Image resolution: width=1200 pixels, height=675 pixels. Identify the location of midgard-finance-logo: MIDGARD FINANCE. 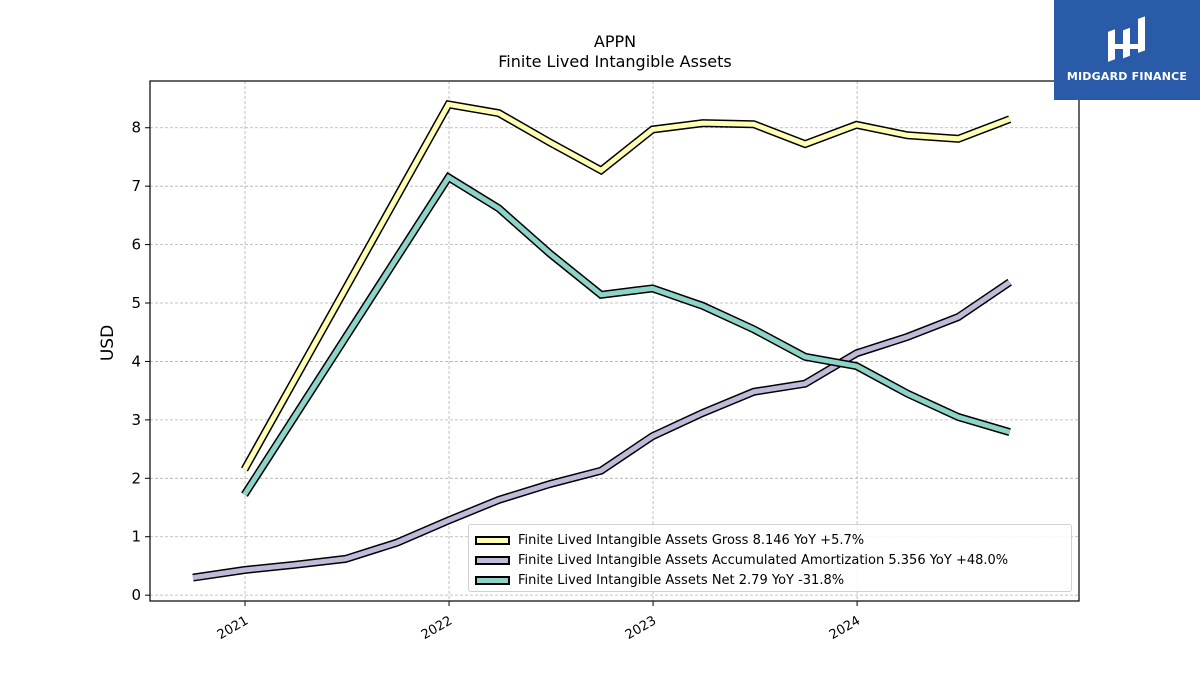
(1127, 50).